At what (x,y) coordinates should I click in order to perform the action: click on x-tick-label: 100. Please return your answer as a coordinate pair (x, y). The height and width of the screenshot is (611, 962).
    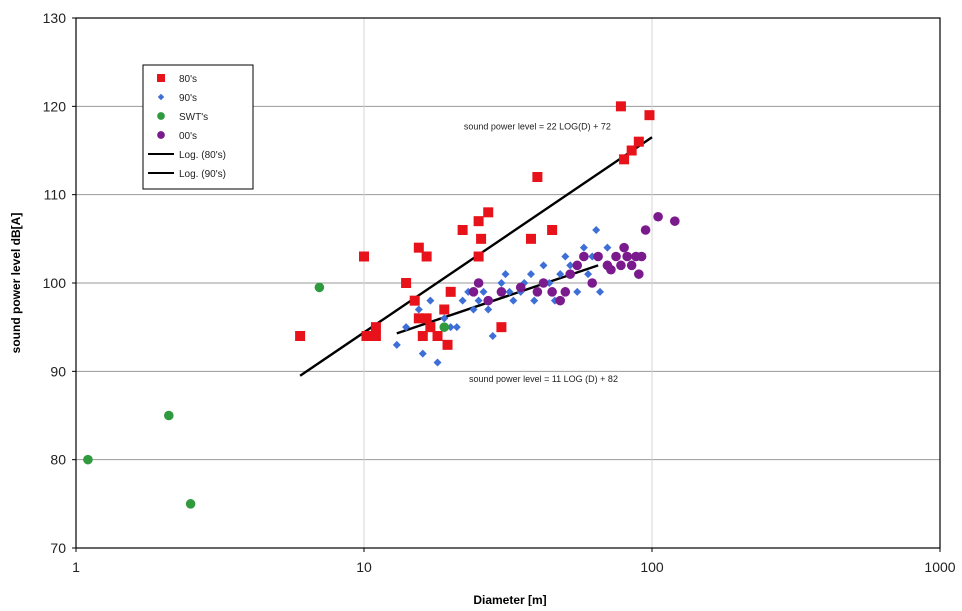
    Looking at the image, I should click on (652, 567).